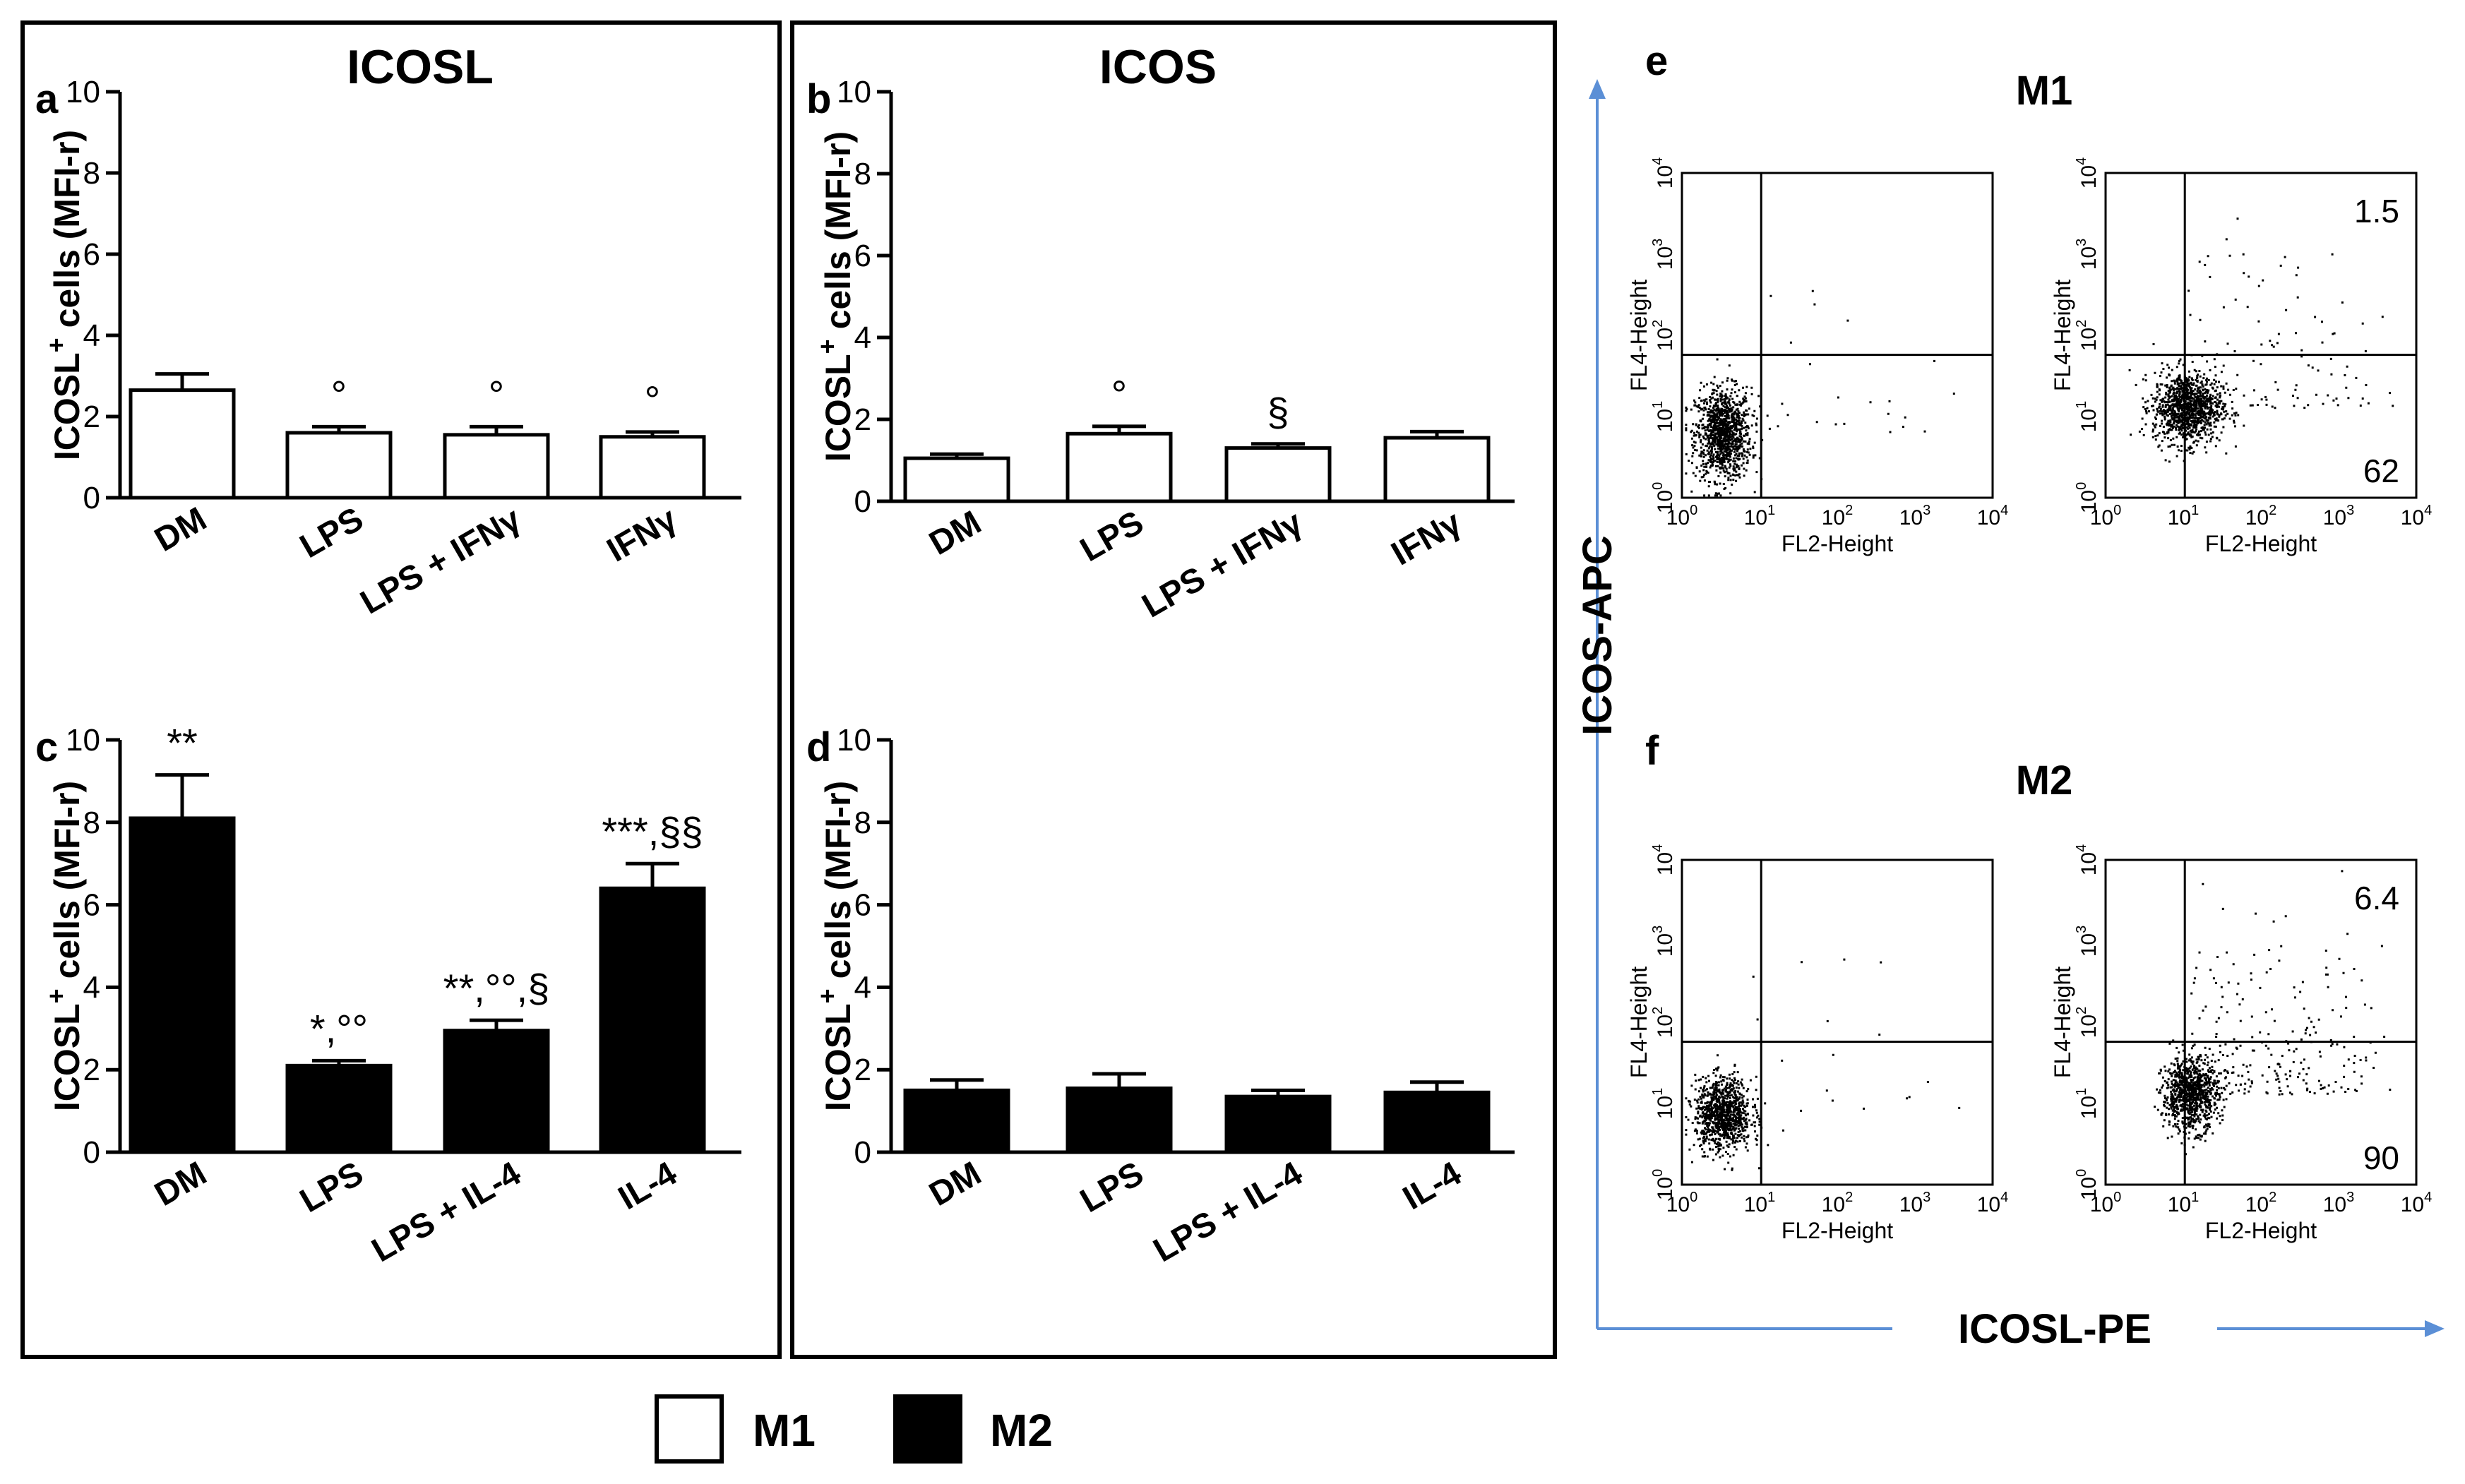 This screenshot has height=1484, width=2465. What do you see at coordinates (1432, 1185) in the screenshot?
I see `category-label-d-3: IL-4` at bounding box center [1432, 1185].